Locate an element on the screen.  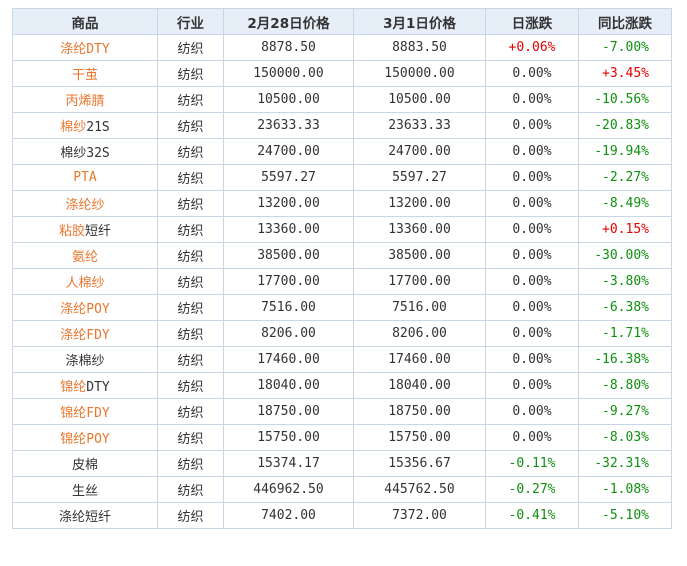
table-header-row: 商品 行业 2月28日价格 3月1日价格 日涨跌 同比涨跌 is located at coordinates (342, 21).